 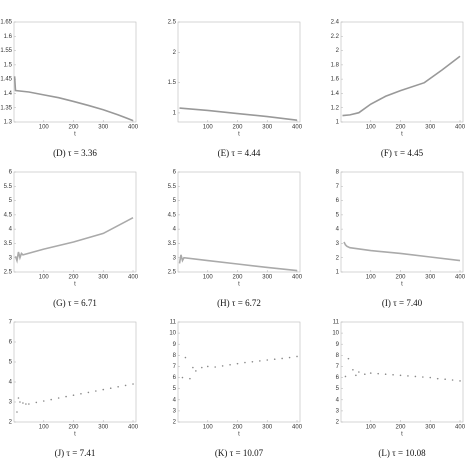 I want to click on y-tick-label: 1.2, so click(x=335, y=108).